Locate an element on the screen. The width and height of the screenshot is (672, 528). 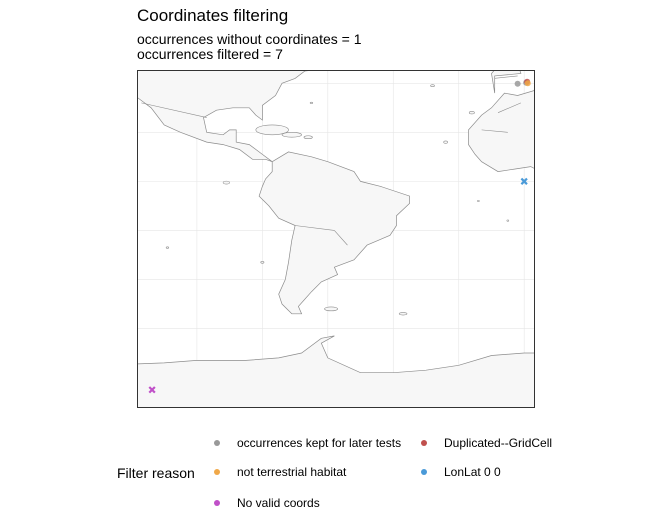
legend-key-not-terrestrial is located at coordinates (217, 472).